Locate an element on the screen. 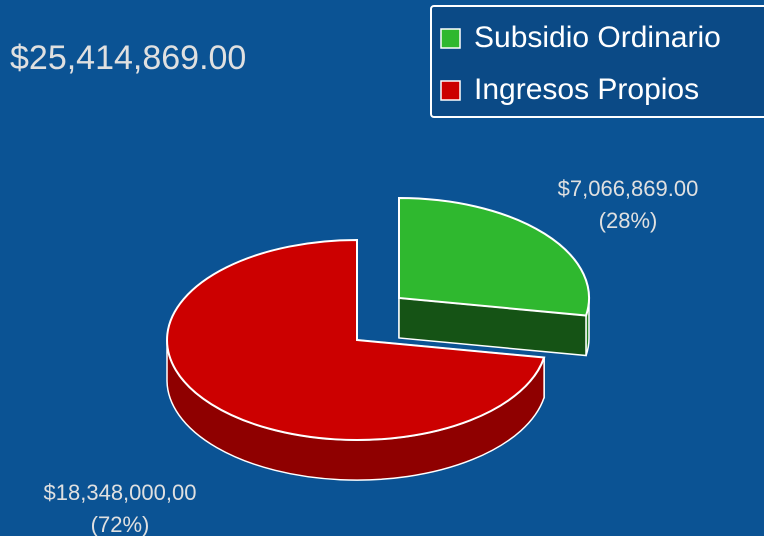 The height and width of the screenshot is (536, 764). data-label: $7,066,869.00 is located at coordinates (628, 188).